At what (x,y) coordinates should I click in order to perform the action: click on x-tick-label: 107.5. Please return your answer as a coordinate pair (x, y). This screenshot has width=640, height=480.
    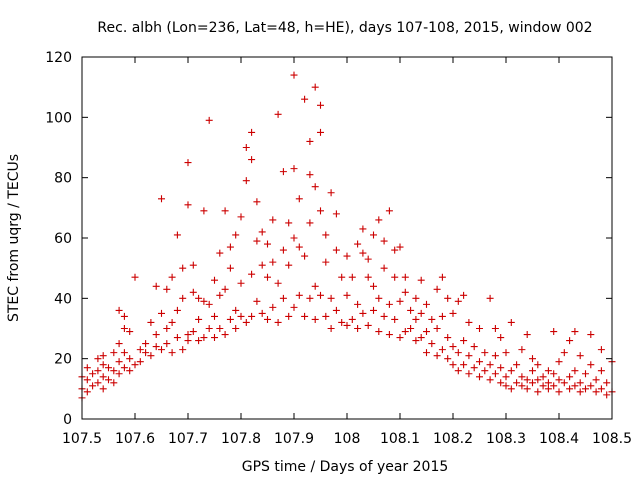
    Looking at the image, I should click on (82, 439).